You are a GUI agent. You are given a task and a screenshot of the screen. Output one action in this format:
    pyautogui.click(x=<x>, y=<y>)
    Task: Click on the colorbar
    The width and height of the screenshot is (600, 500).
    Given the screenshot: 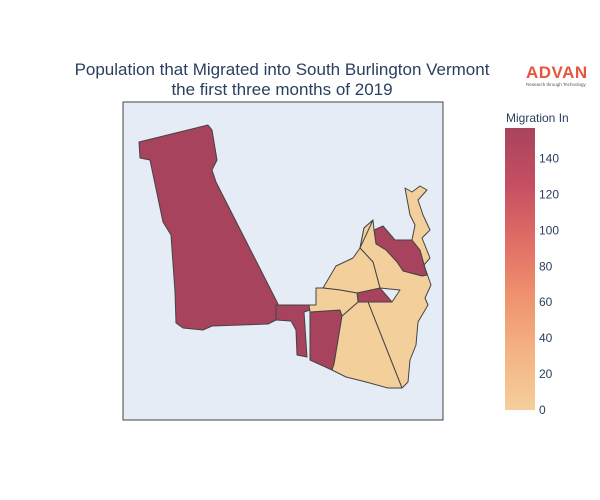 What is the action you would take?
    pyautogui.click(x=520, y=269)
    